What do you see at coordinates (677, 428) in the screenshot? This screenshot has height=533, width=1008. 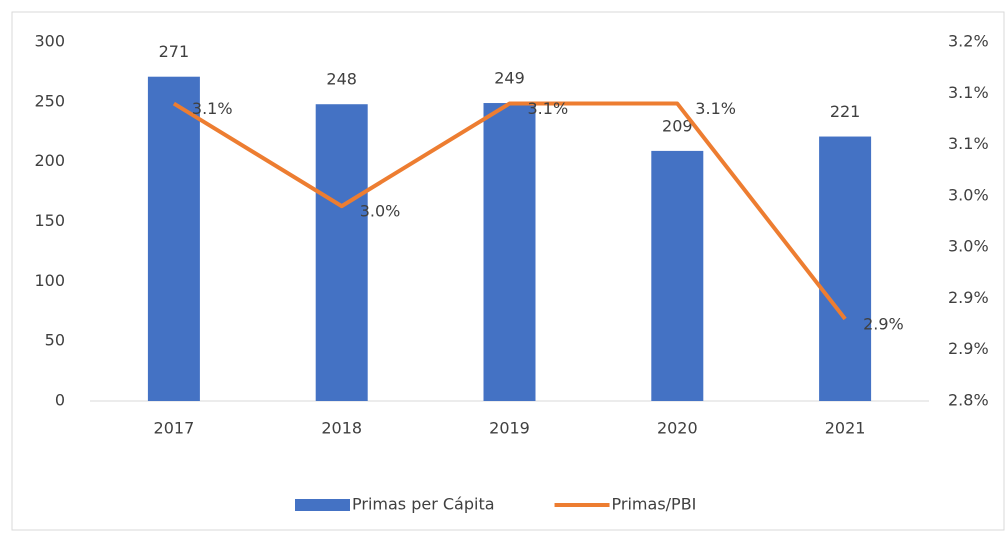 I see `x-tick-label: 2020` at bounding box center [677, 428].